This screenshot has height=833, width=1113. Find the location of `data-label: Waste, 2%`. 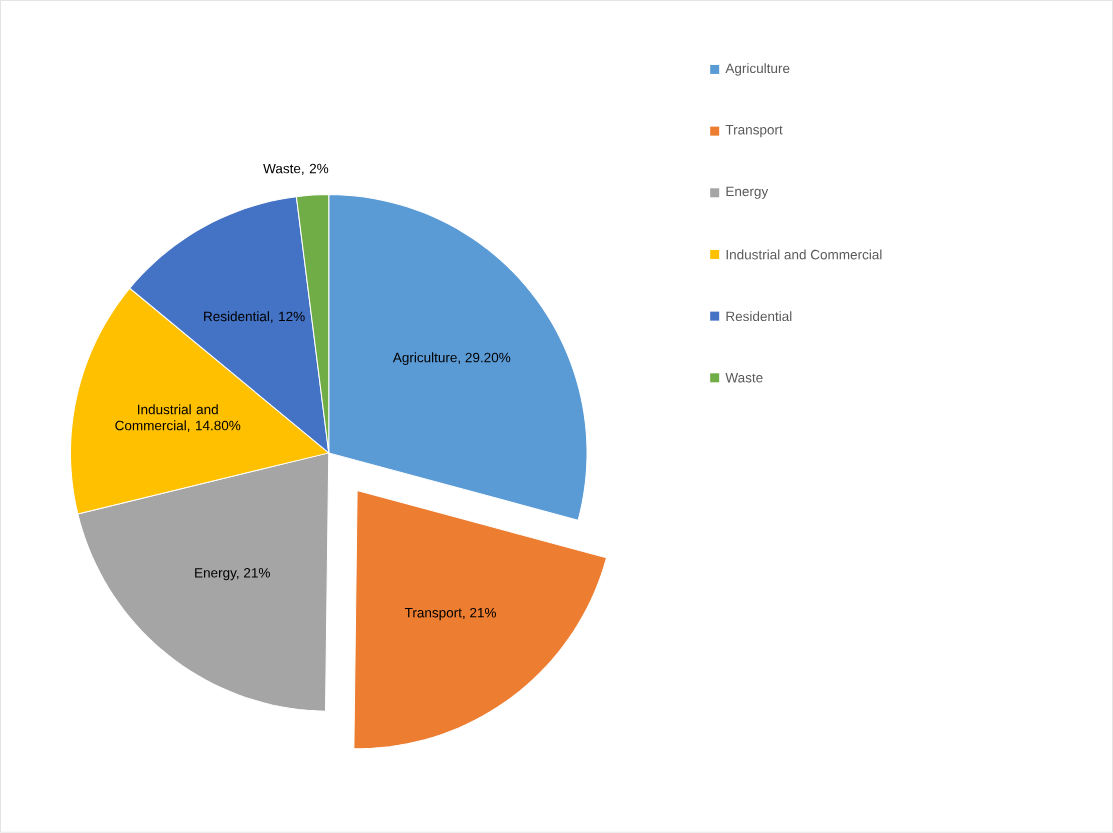

data-label: Waste, 2% is located at coordinates (296, 169).